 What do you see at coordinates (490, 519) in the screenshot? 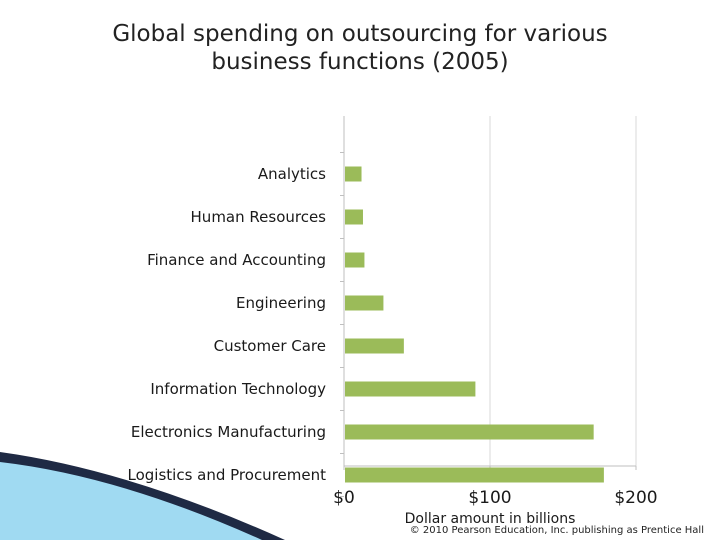
I see `x-axis-title: Dollar amount in billions` at bounding box center [490, 519].